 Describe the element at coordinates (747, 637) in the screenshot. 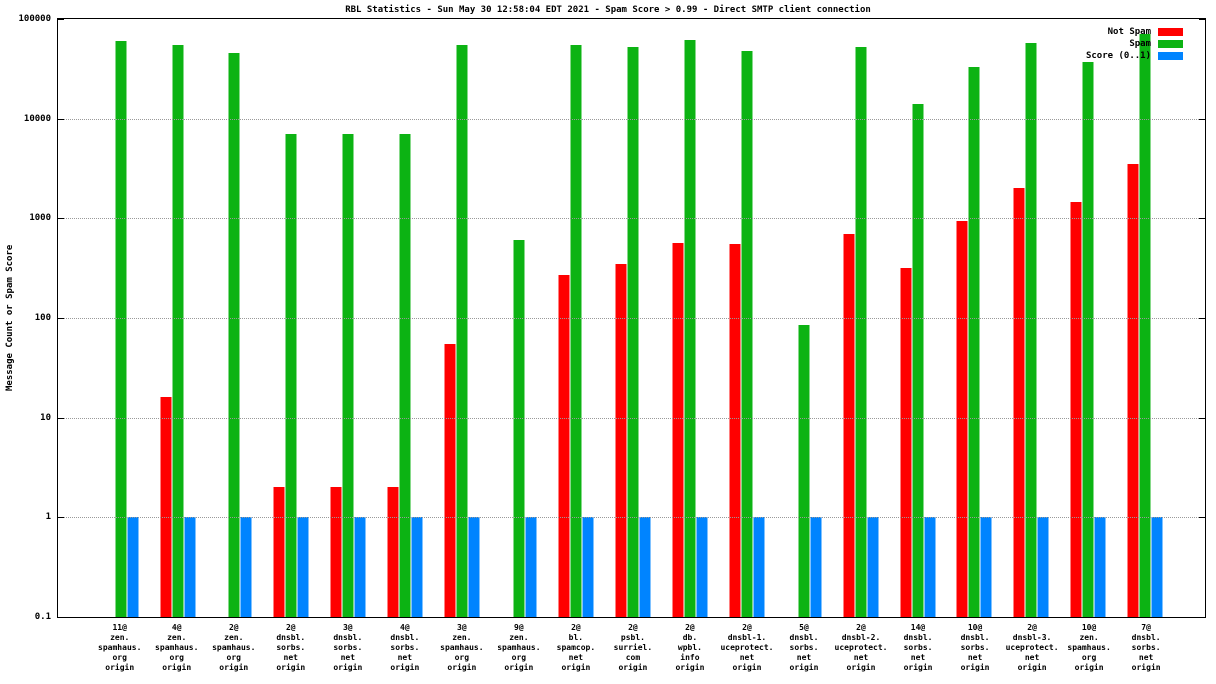

I see `x-category-label-line: dnsbl-1.` at that location.